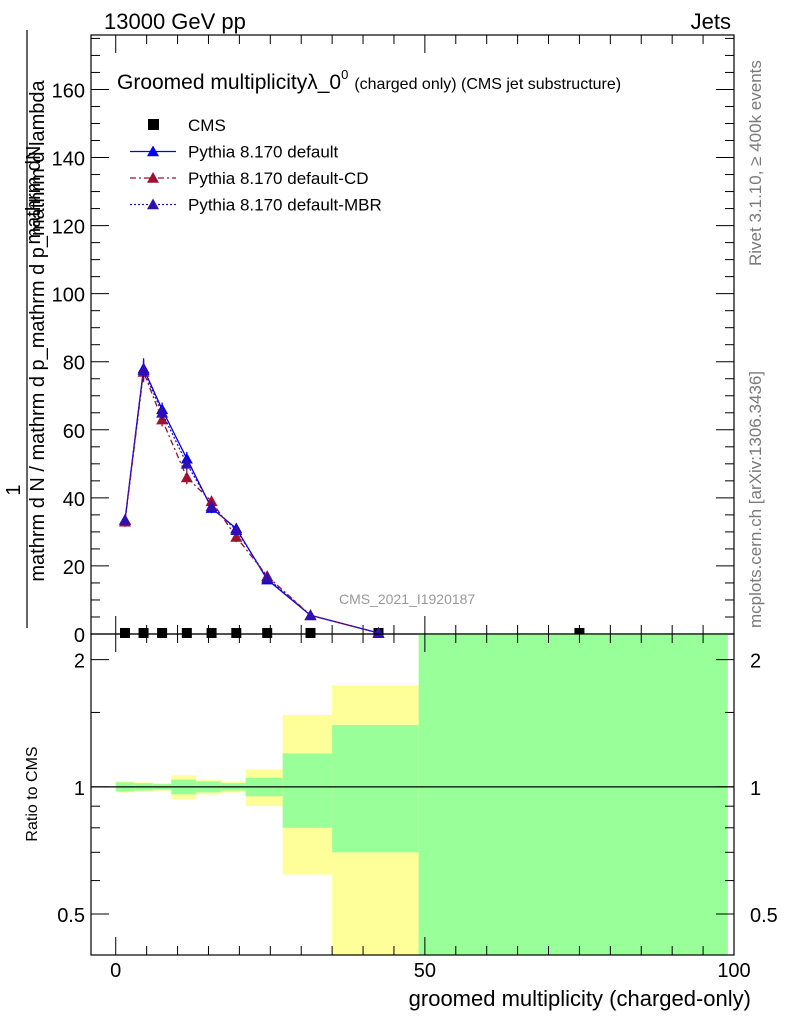 The width and height of the screenshot is (786, 1029). What do you see at coordinates (755, 789) in the screenshot?
I see `ratio-y-tick-label-right: 1` at bounding box center [755, 789].